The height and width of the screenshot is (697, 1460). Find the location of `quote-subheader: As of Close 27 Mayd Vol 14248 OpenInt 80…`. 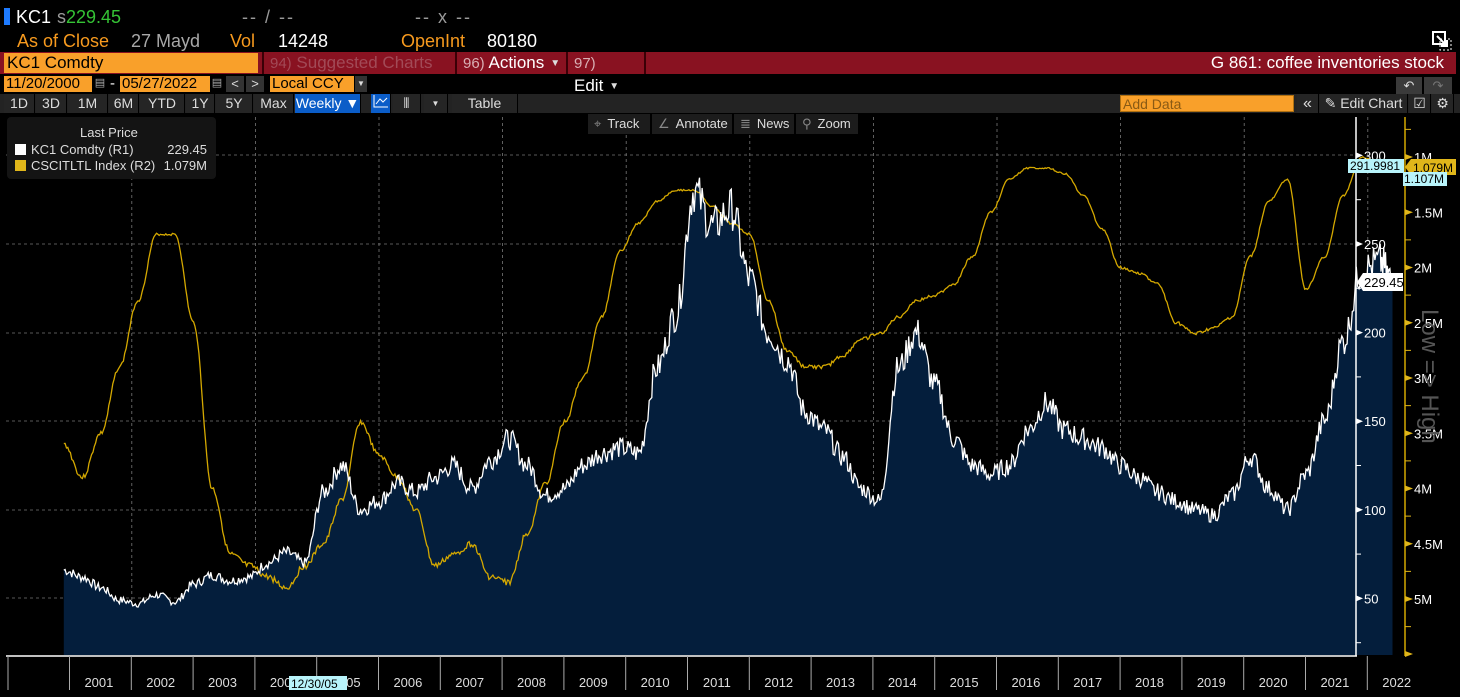

quote-subheader: As of Close 27 Mayd Vol 14248 OpenInt 80… is located at coordinates (730, 41).